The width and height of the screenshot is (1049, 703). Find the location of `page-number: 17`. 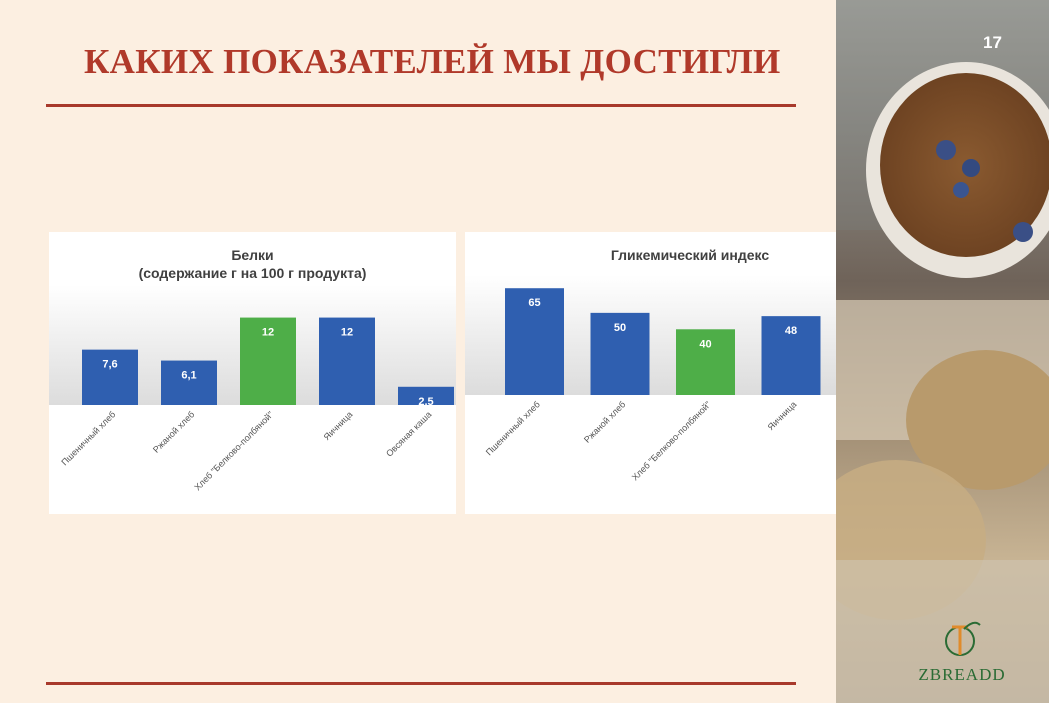

page-number: 17 is located at coordinates (992, 42).